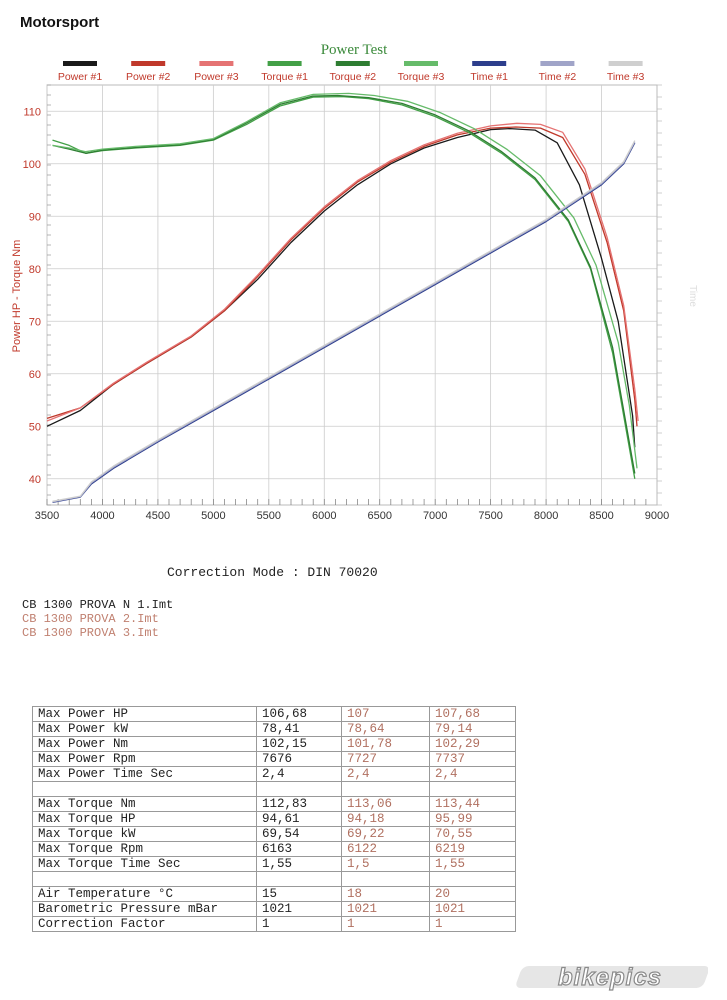 The image size is (727, 1000). I want to click on x-tick-label: 7000, so click(435, 516).